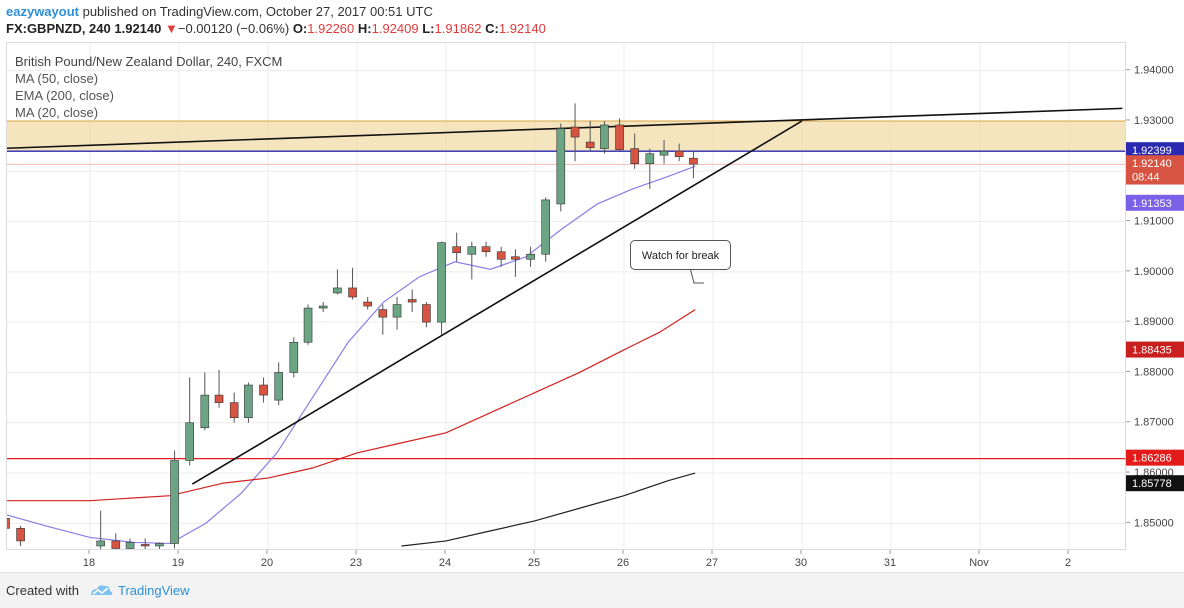  I want to click on time-tick-label: 25, so click(534, 563).